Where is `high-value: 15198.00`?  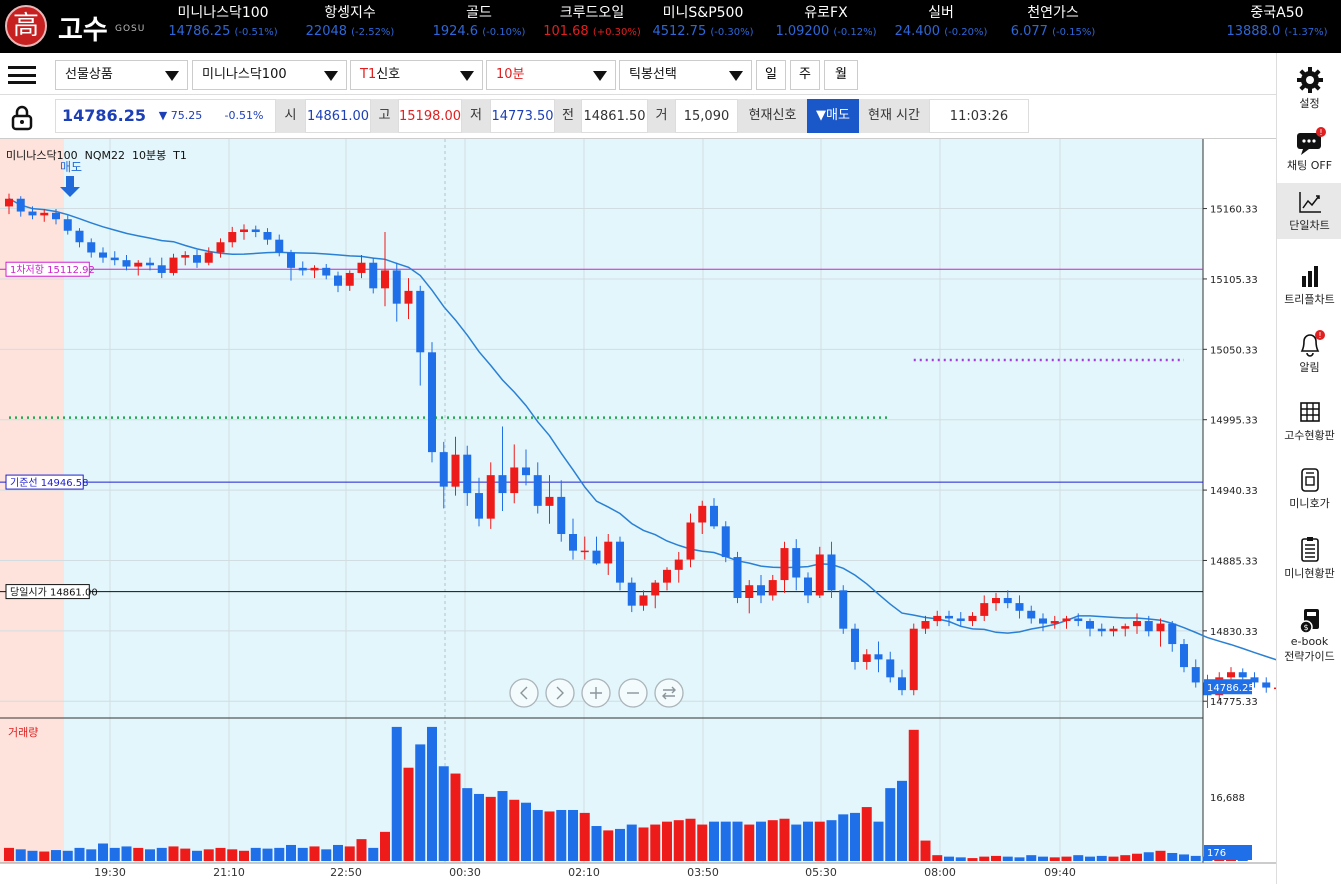
high-value: 15198.00 is located at coordinates (430, 116).